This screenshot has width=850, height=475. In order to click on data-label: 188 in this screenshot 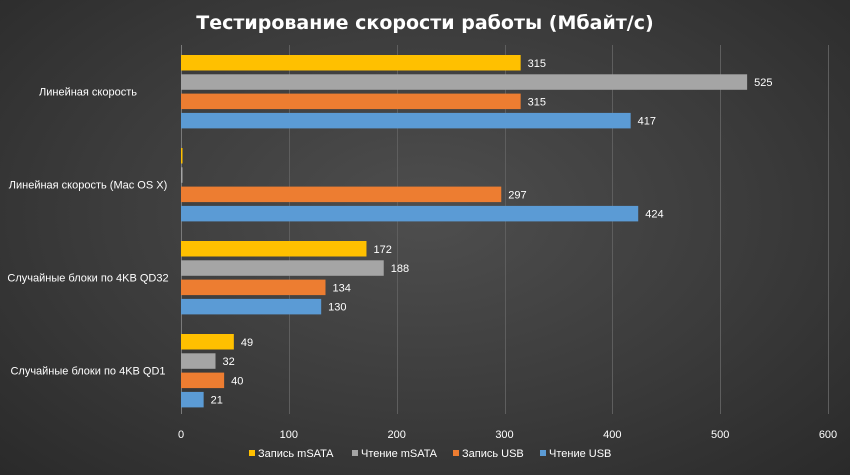, I will do `click(400, 269)`.